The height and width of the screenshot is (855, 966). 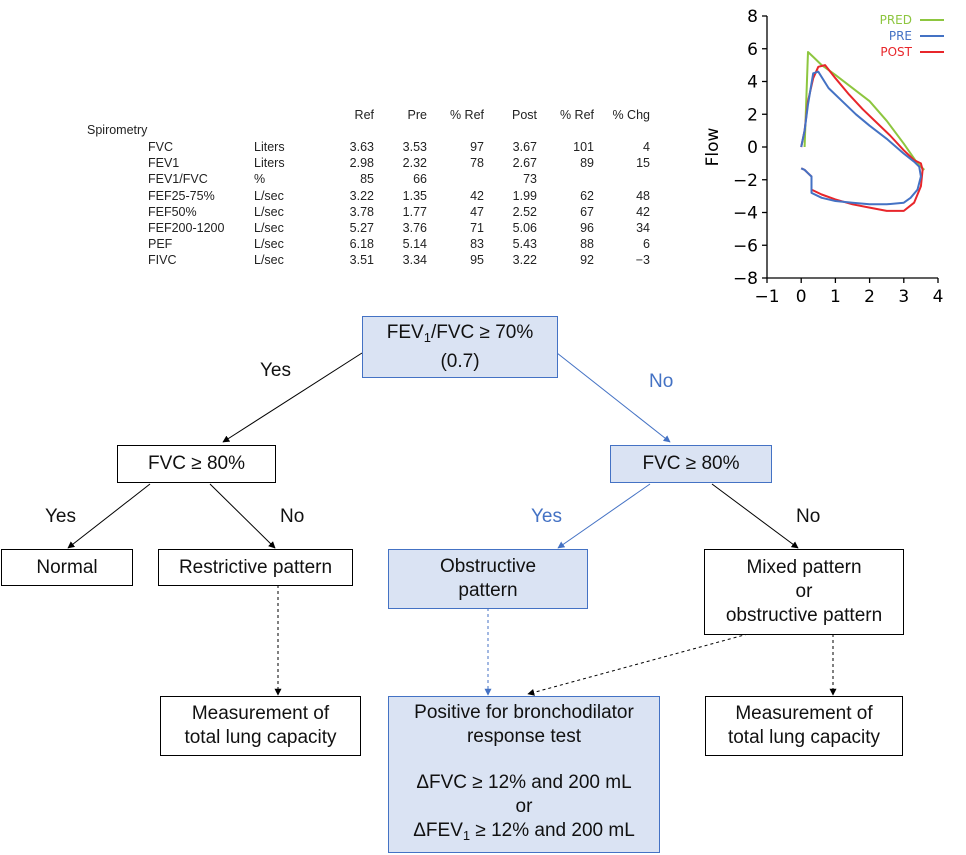 I want to click on table-cell-chg: 42, so click(x=643, y=211).